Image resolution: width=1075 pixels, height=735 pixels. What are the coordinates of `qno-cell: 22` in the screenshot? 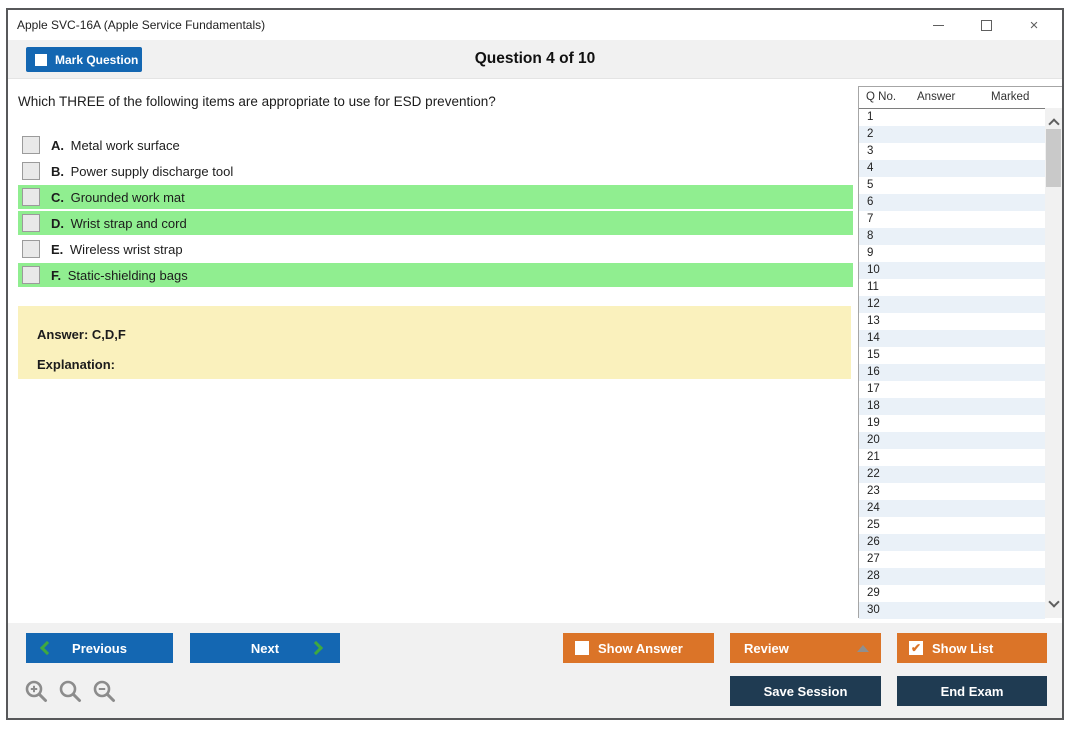 It's located at (873, 474).